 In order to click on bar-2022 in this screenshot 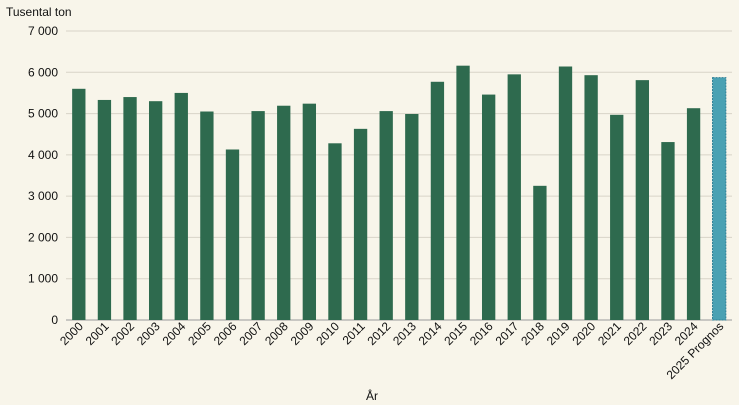, I will do `click(642, 200)`.